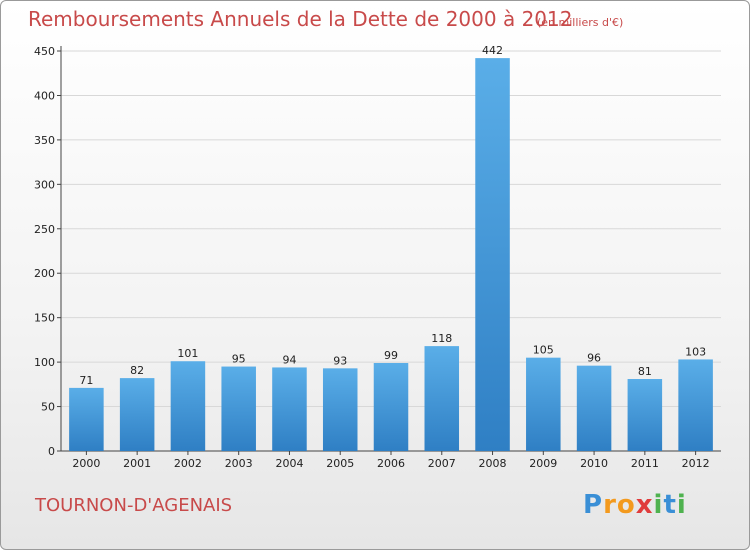 The width and height of the screenshot is (750, 550). Describe the element at coordinates (239, 359) in the screenshot. I see `data-label: 95` at that location.